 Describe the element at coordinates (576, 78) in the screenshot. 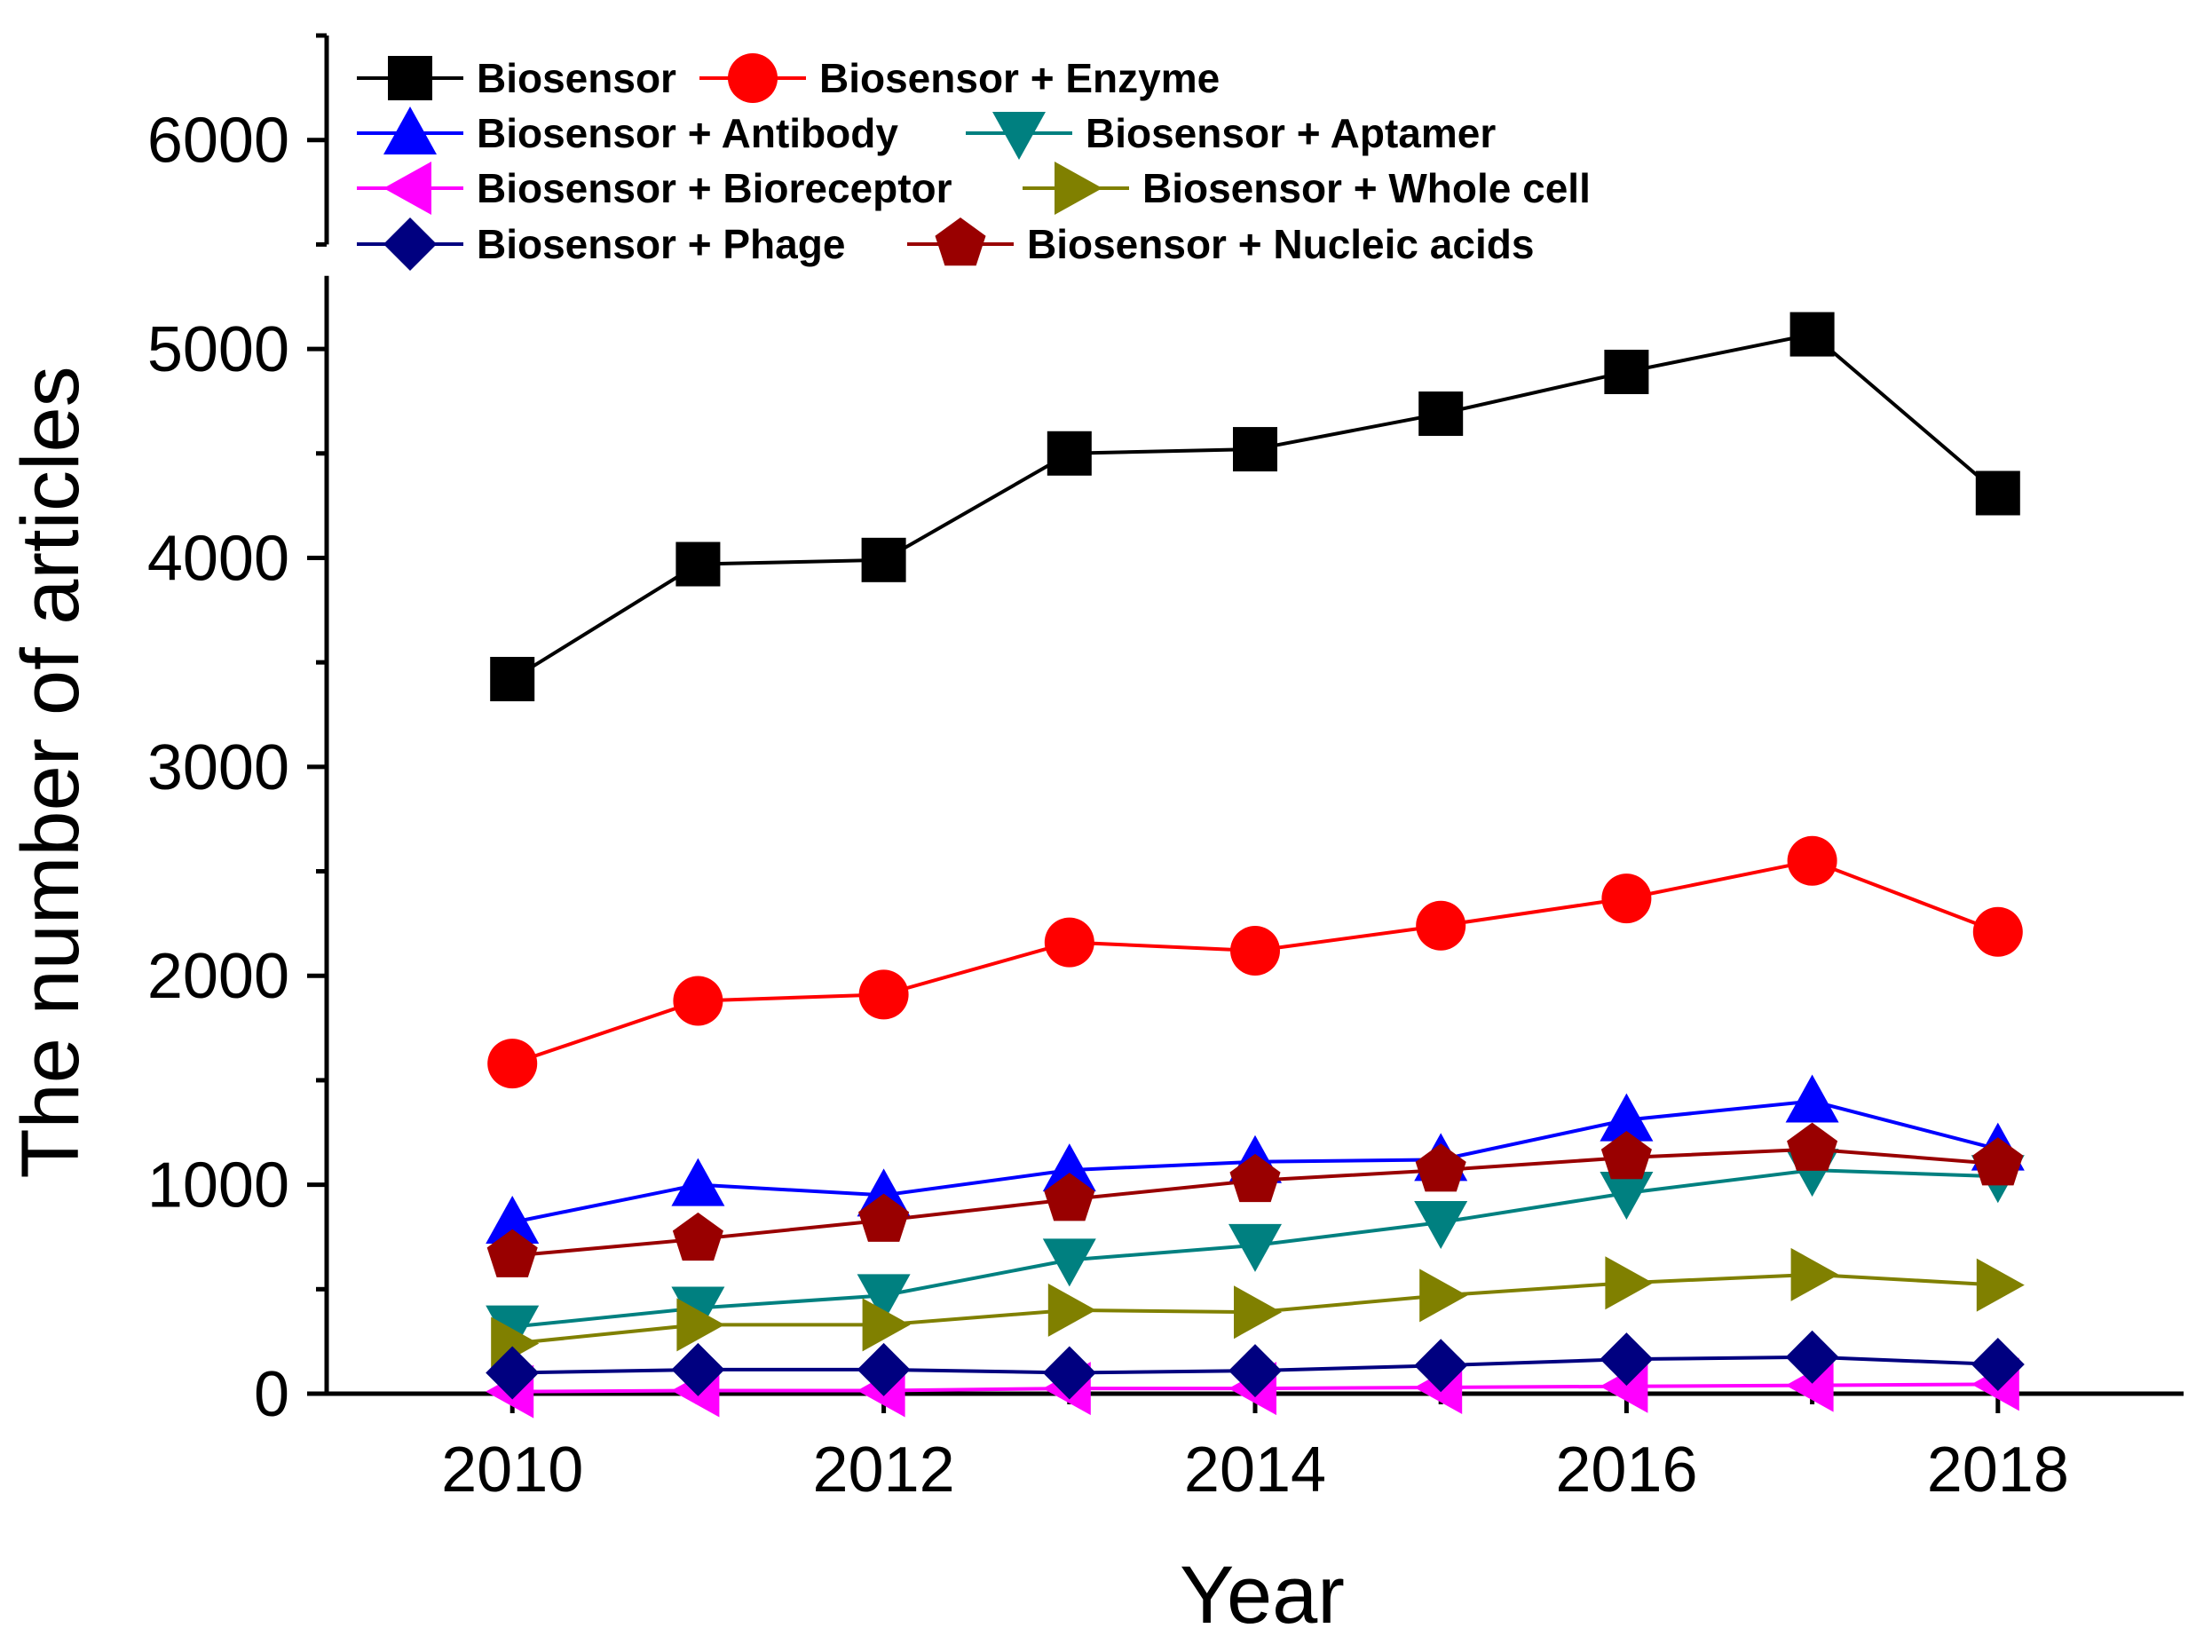

I see `legend-label: Biosensor` at that location.